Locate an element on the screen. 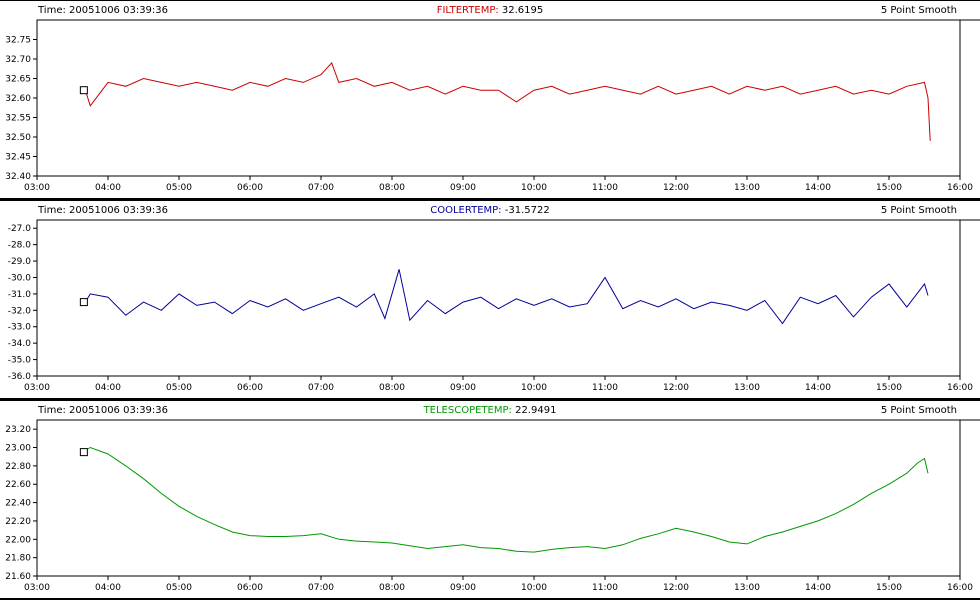  y-tick-label: -36.0 is located at coordinates (20, 377).